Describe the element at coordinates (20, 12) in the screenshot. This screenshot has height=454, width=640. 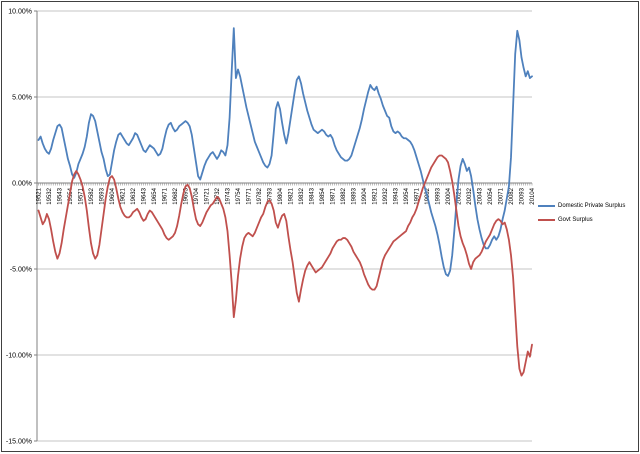
I see `y-tick-label: 10.00%` at that location.